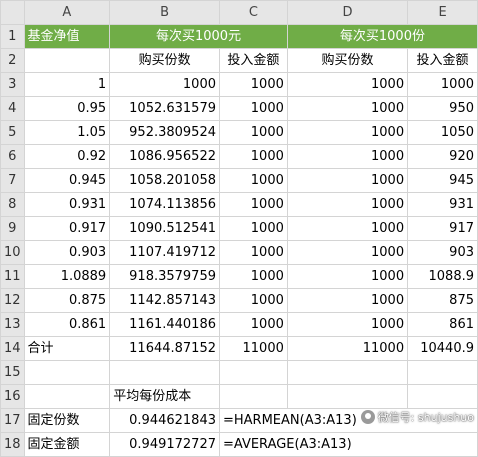 This screenshot has height=457, width=478. What do you see at coordinates (253, 348) in the screenshot?
I see `cell-c14: 11000` at bounding box center [253, 348].